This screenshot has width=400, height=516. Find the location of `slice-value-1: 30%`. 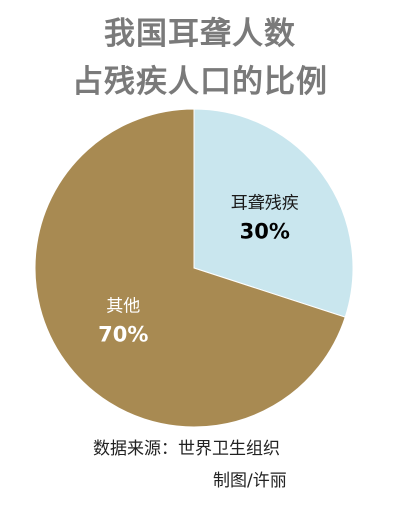

slice-value-1: 30% is located at coordinates (265, 232).